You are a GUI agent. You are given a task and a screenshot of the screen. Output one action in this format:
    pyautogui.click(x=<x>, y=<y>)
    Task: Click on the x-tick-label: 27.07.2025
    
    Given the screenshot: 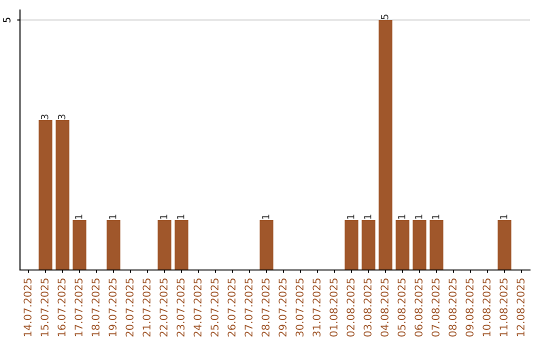 What is the action you would take?
    pyautogui.click(x=248, y=307)
    